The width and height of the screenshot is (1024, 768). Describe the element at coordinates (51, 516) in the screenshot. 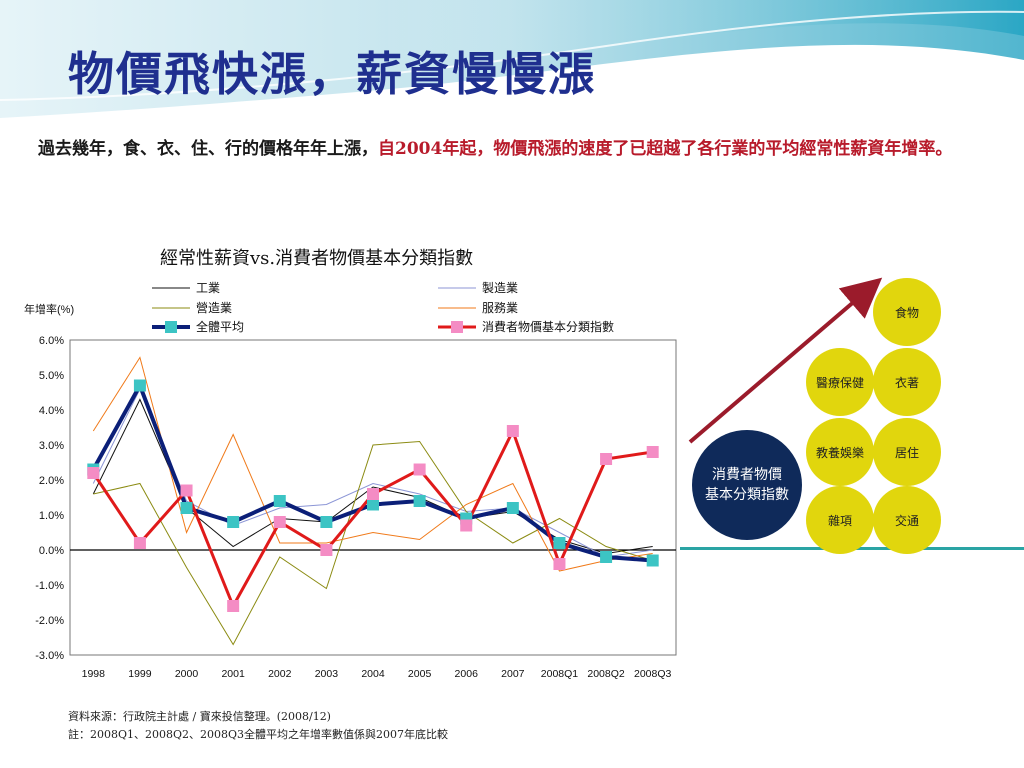

I see `y-tick-label: 1.0%` at that location.